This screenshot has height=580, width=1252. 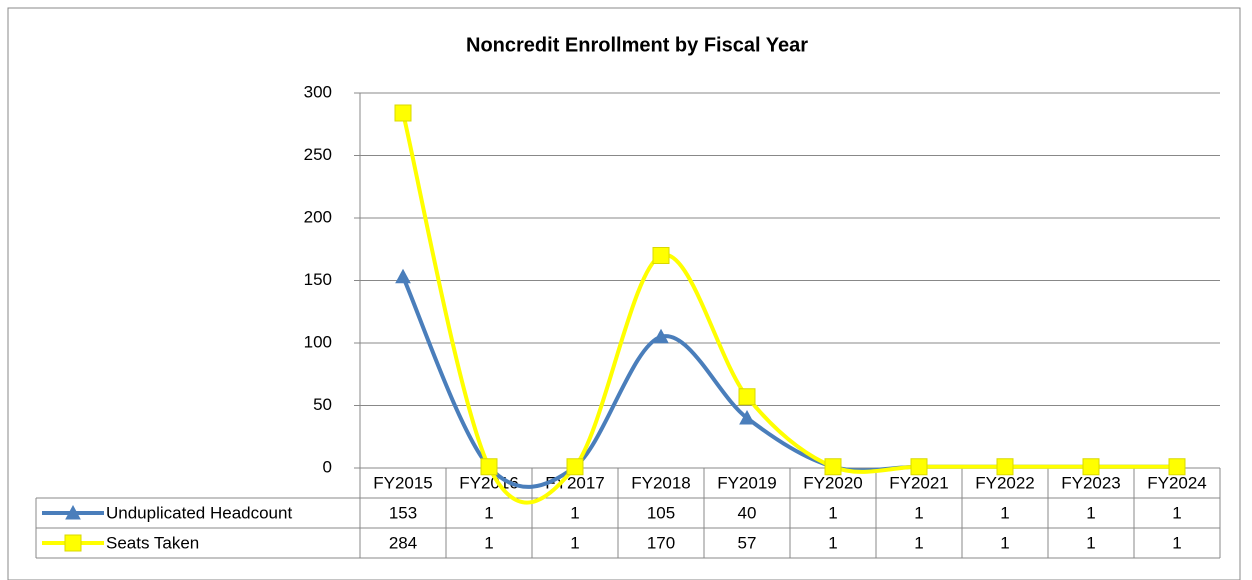 I want to click on y-tick-label: 150, so click(x=318, y=279).